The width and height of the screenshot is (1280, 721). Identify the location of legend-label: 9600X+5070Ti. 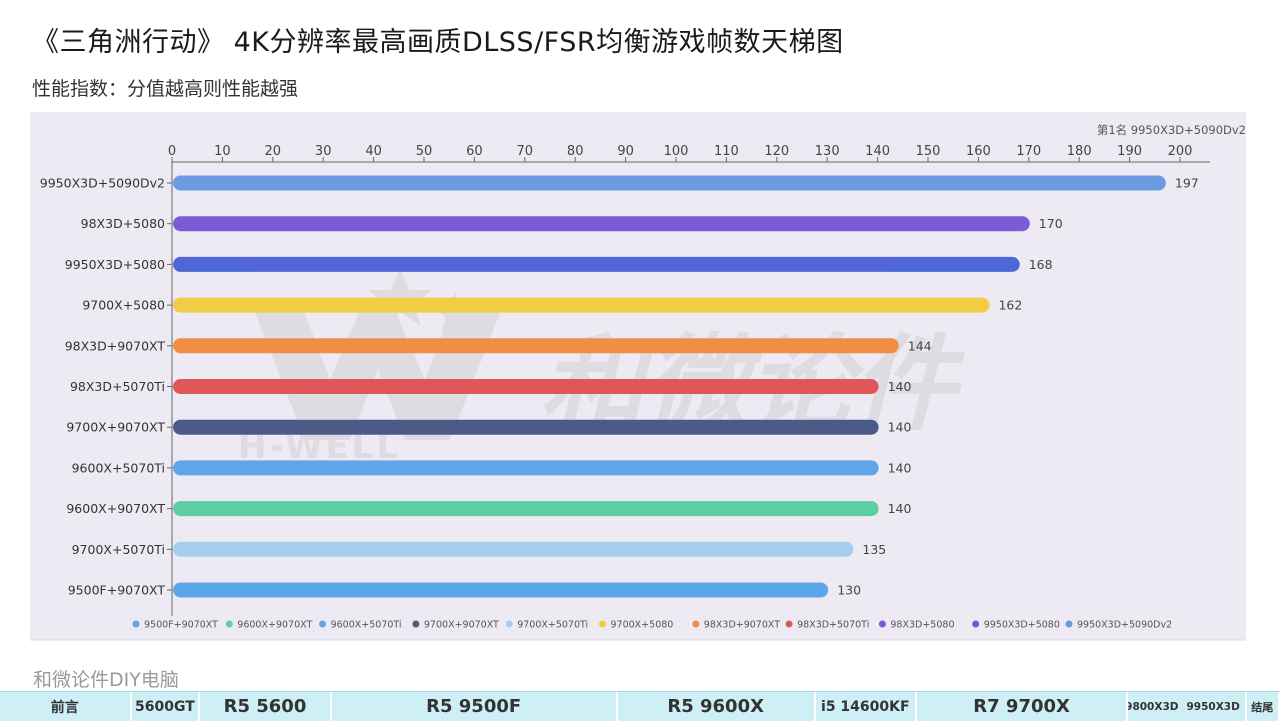
(366, 625).